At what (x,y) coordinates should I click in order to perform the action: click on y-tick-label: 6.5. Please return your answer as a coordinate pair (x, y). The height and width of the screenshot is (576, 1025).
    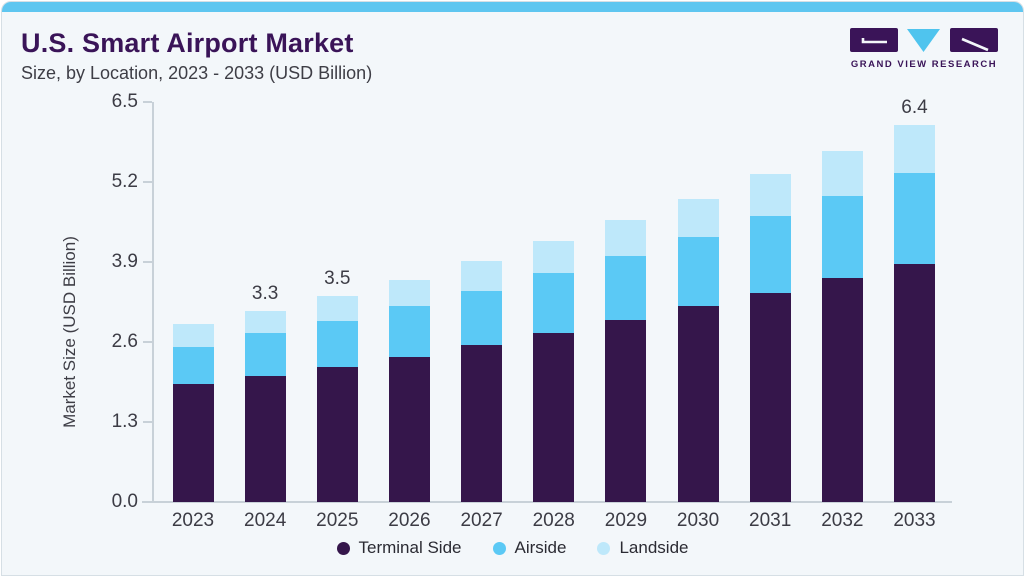
    Looking at the image, I should click on (124, 101).